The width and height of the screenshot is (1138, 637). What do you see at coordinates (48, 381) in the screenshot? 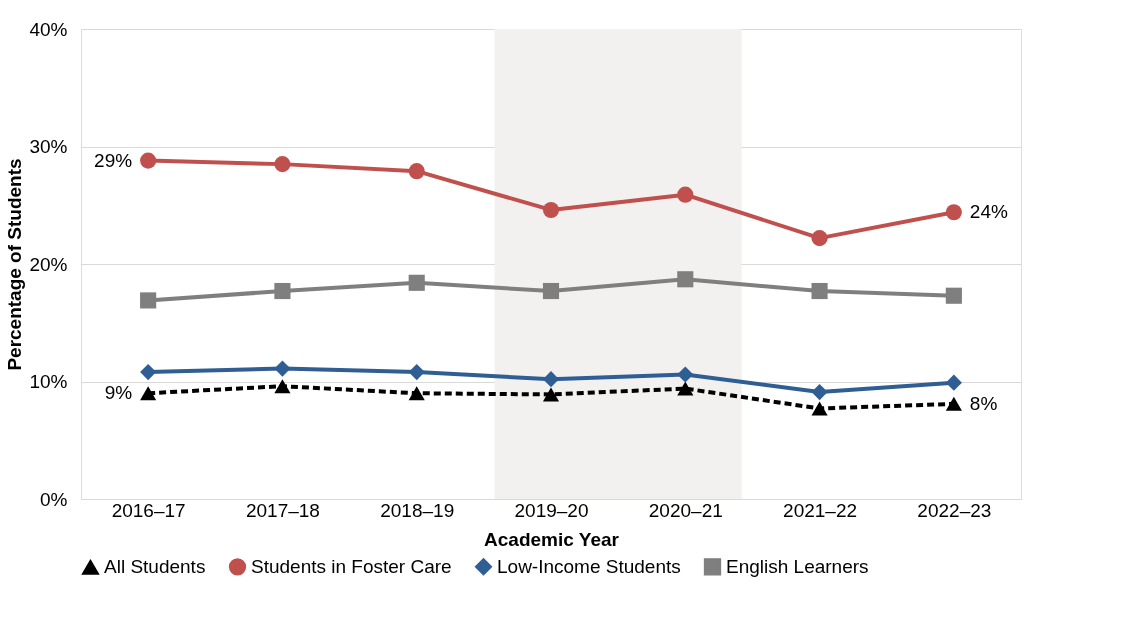
I see `y-tick-label: 10%` at bounding box center [48, 381].